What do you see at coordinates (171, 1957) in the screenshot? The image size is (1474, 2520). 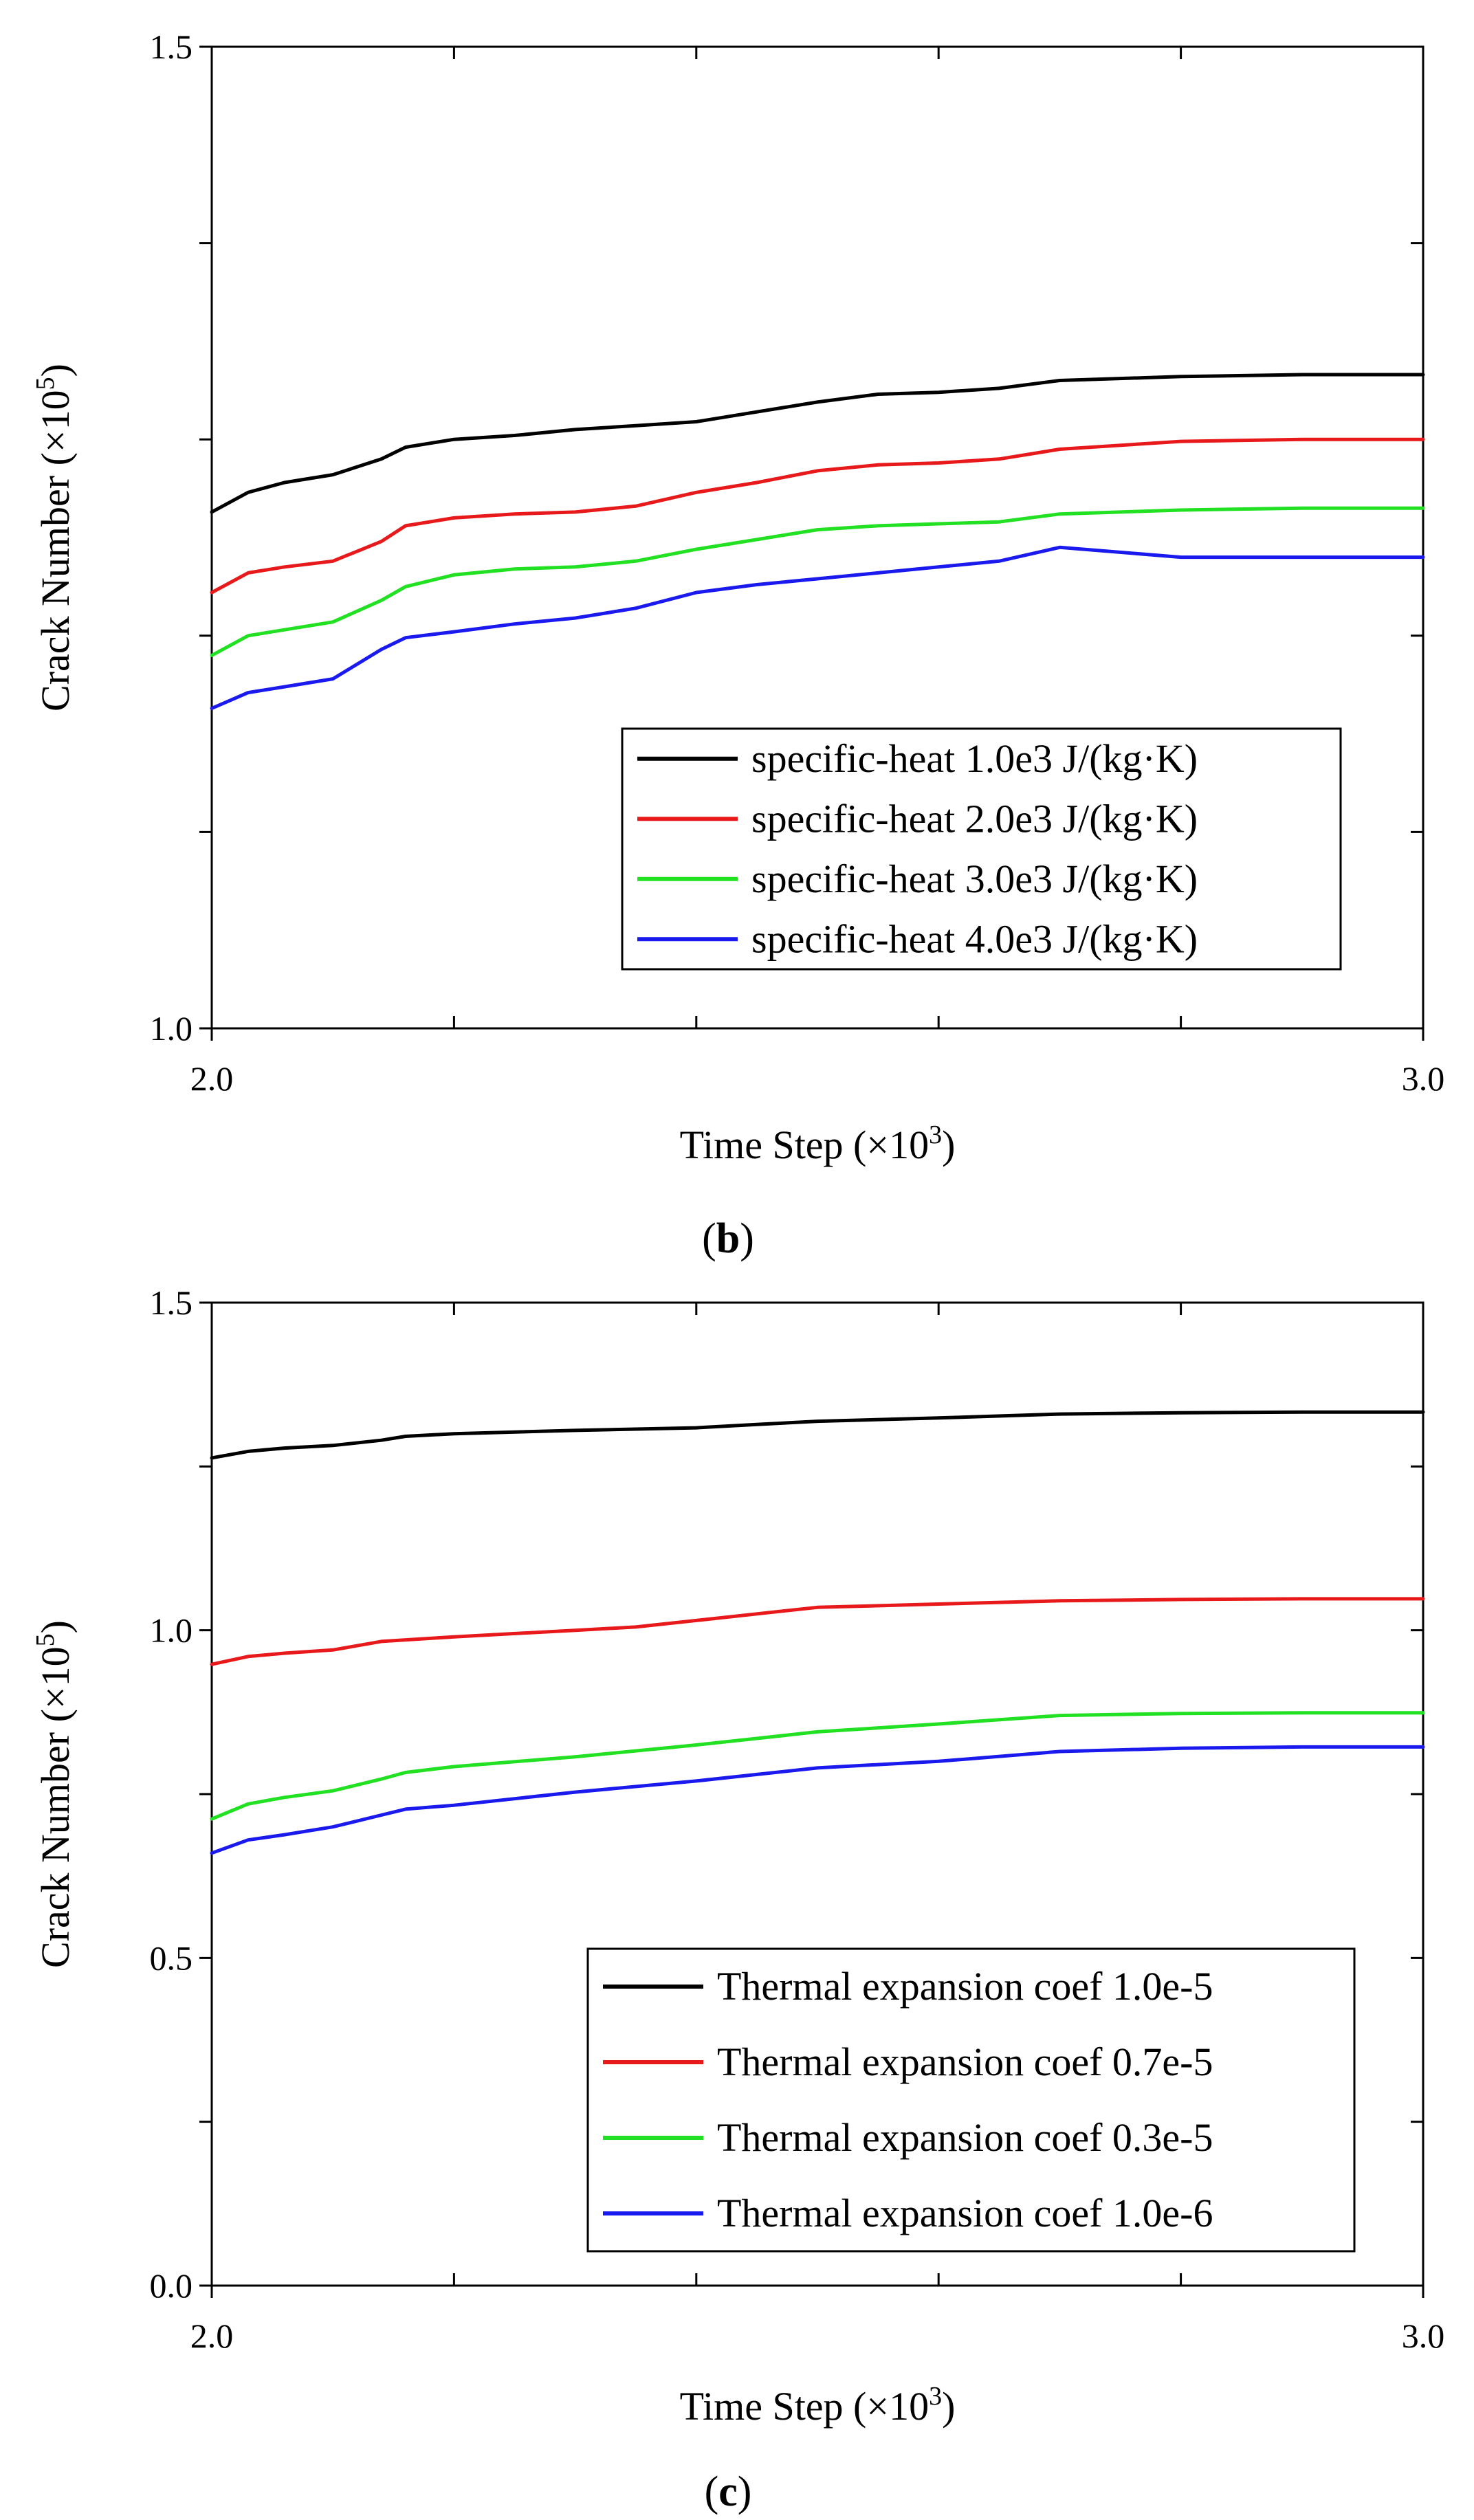 I see `y-tick-label: 0.5` at bounding box center [171, 1957].